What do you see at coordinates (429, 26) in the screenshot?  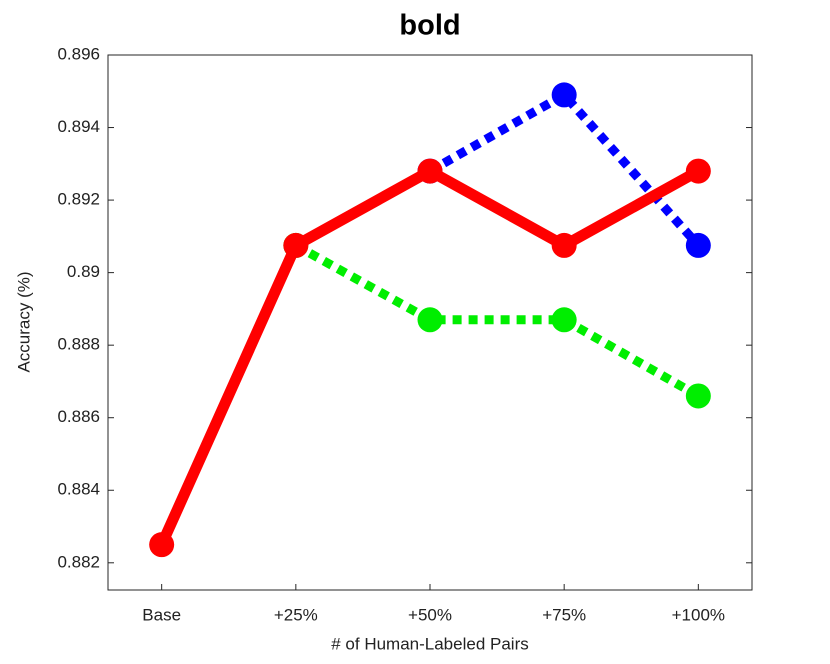 I see `chart-title: bold` at bounding box center [429, 26].